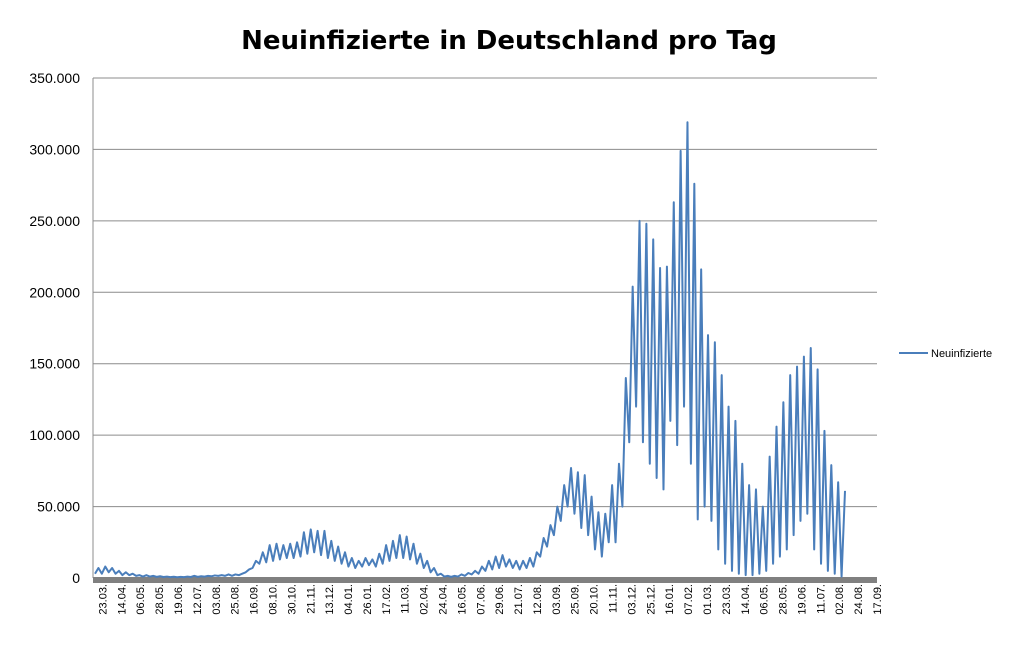 This screenshot has height=659, width=1019. What do you see at coordinates (54, 149) in the screenshot?
I see `y-tick-label: 300.000` at bounding box center [54, 149].